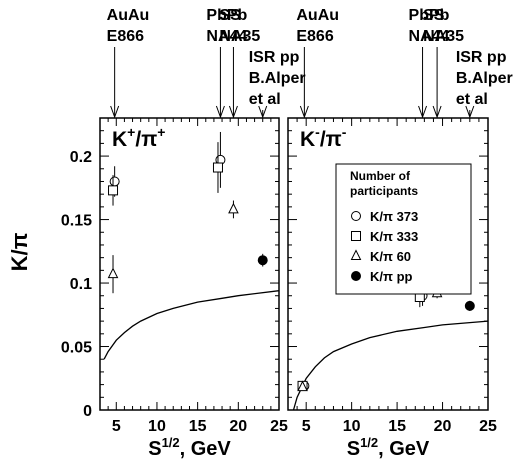  Describe the element at coordinates (394, 216) in the screenshot. I see `legend-entry: K/π 373` at that location.